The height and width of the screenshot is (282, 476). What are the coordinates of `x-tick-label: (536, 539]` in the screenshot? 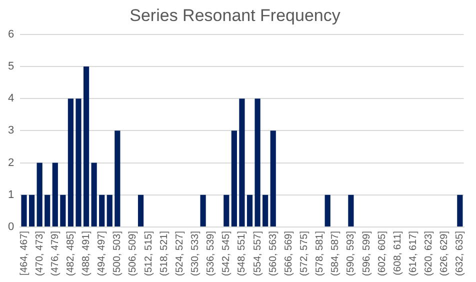 It's located at (211, 253).